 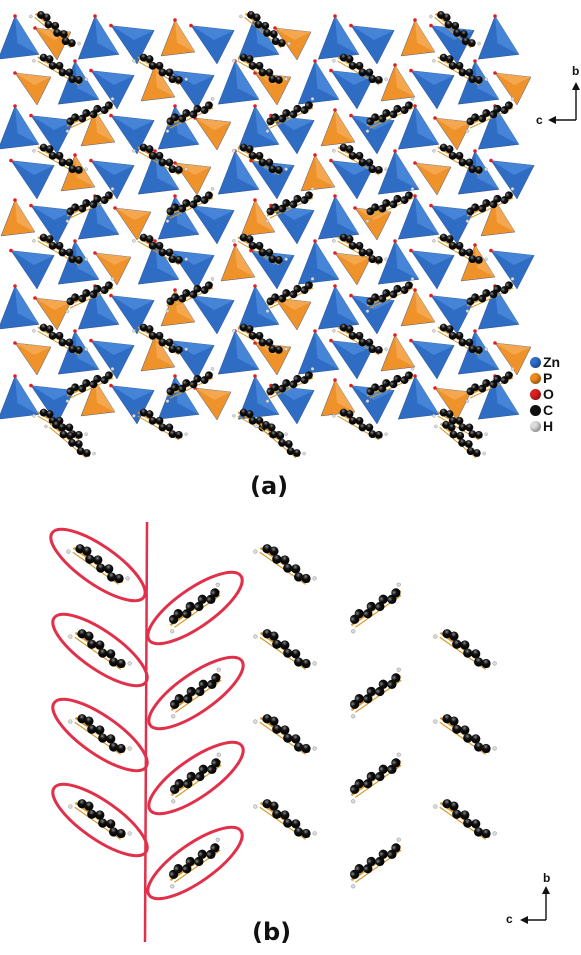 What do you see at coordinates (555, 394) in the screenshot?
I see `element-legend: Zn P O C H` at bounding box center [555, 394].